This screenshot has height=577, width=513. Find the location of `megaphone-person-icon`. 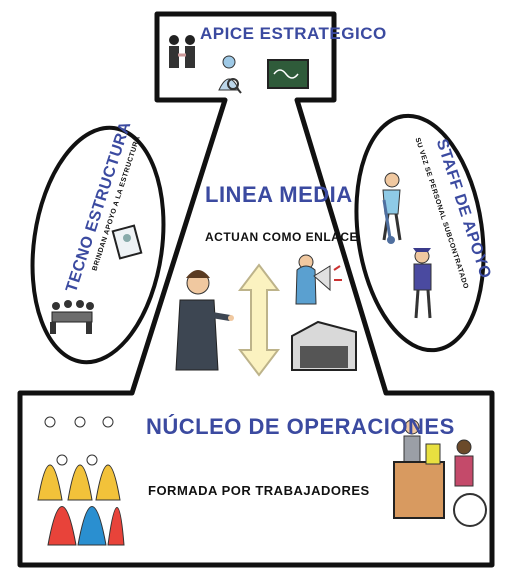

megaphone-person-icon is located at coordinates (318, 279).